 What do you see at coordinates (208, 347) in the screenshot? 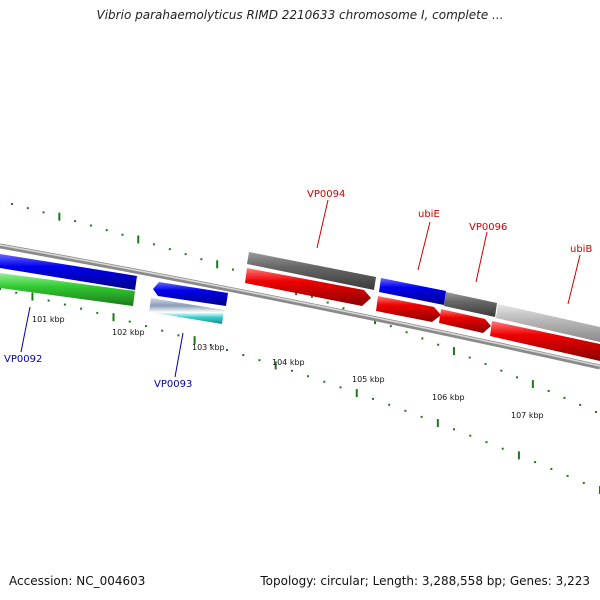
I see `tick-label-103kbp: 103 kbp` at bounding box center [208, 347].